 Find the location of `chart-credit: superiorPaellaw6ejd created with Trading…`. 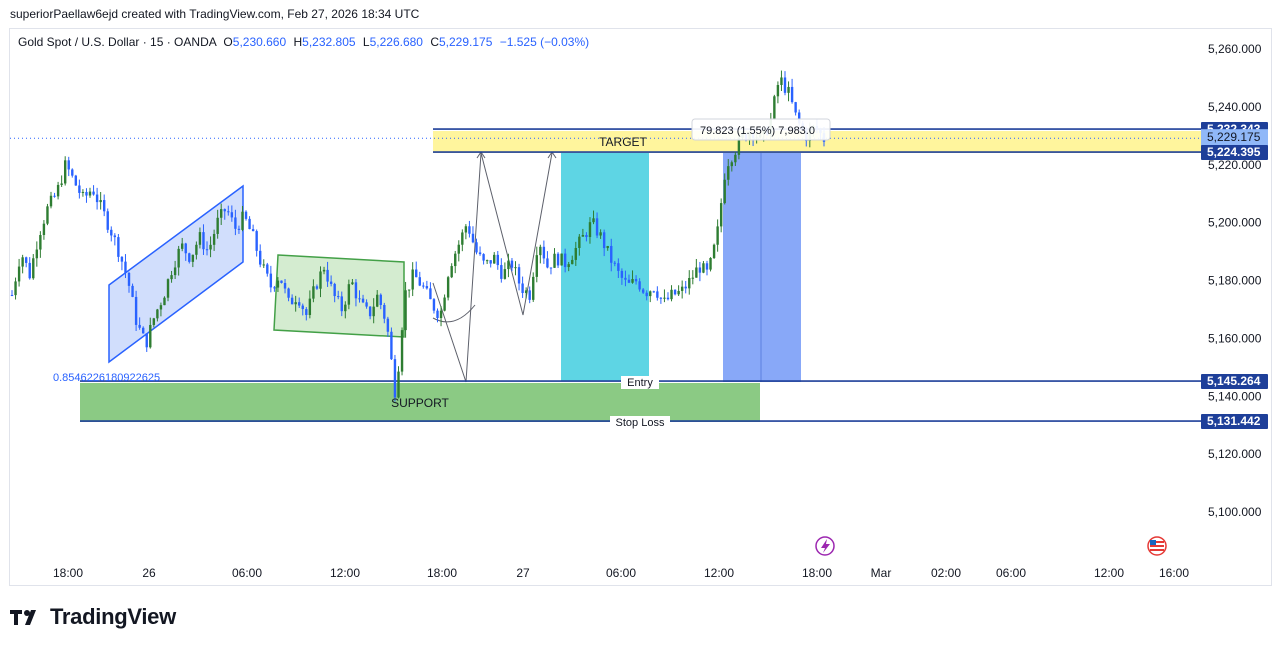

chart-credit: superiorPaellaw6ejd created with Trading… is located at coordinates (215, 14).